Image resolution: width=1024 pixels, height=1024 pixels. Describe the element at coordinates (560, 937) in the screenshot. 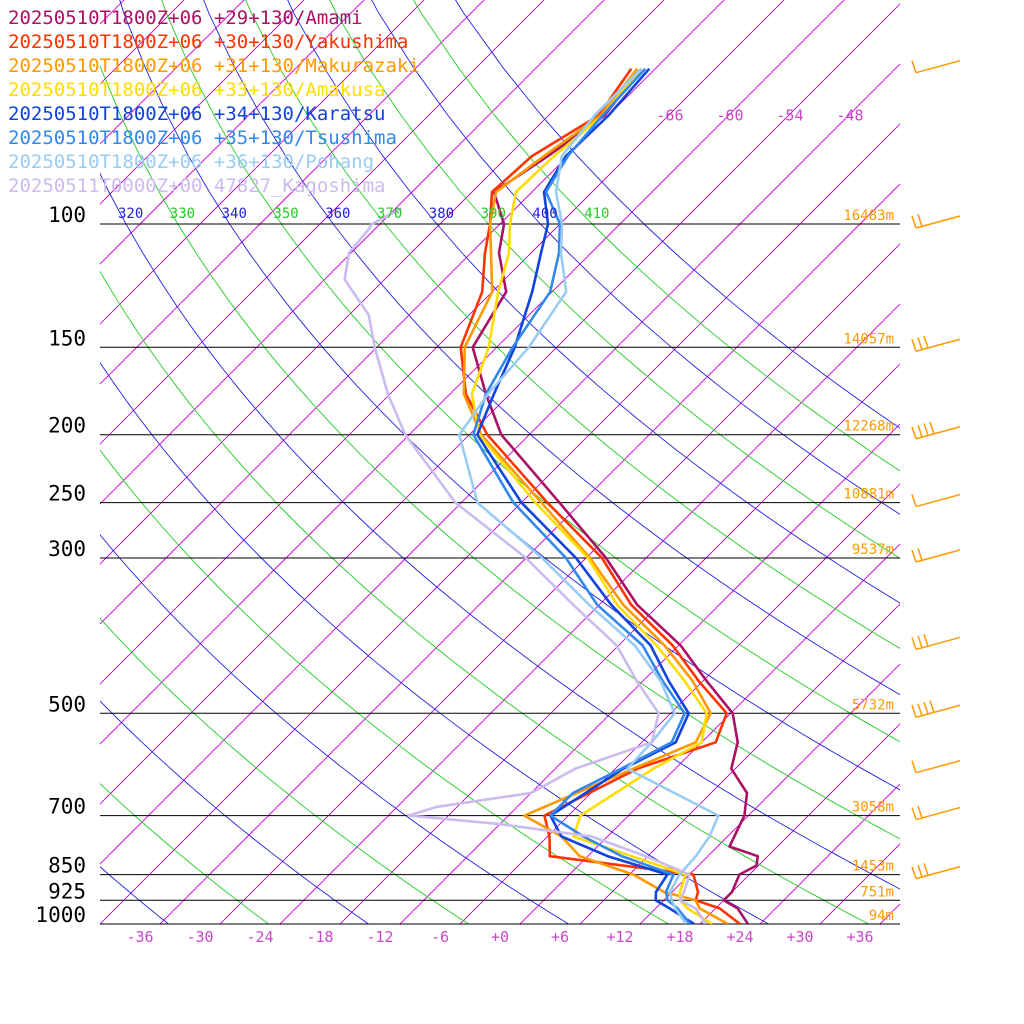

I see `temperature-tick-label: +6` at that location.